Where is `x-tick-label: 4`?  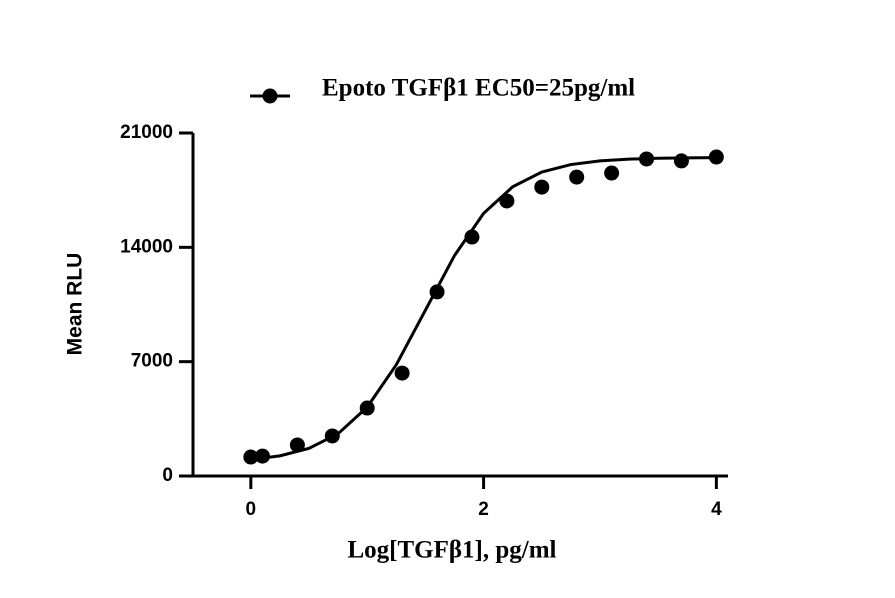
x-tick-label: 4 is located at coordinates (716, 509).